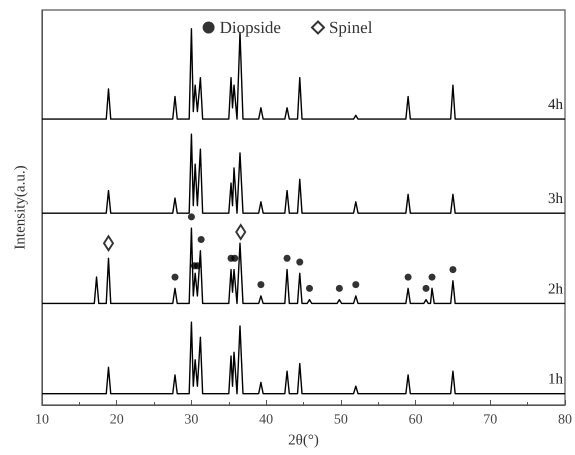 The width and height of the screenshot is (575, 455). I want to click on x-tick-label: 80, so click(565, 420).